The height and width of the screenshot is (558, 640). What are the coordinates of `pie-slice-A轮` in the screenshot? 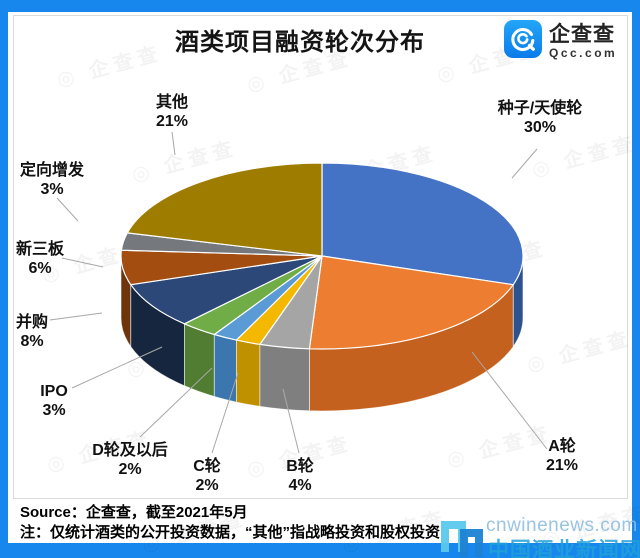 It's located at (411, 302).